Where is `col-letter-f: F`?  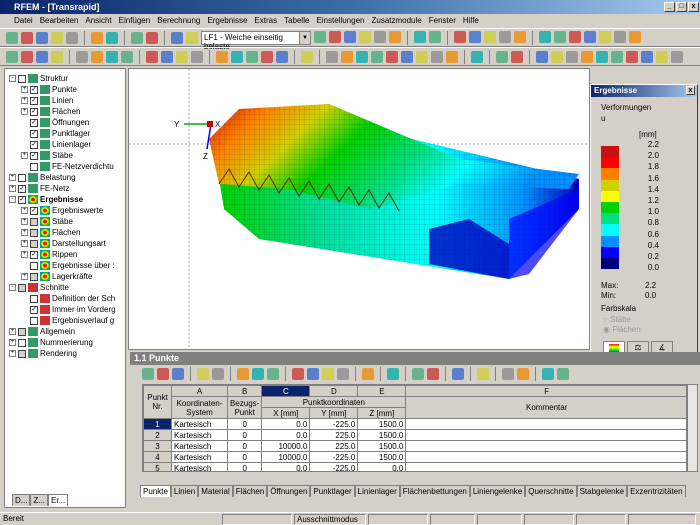 col-letter-f: F is located at coordinates (545, 391).